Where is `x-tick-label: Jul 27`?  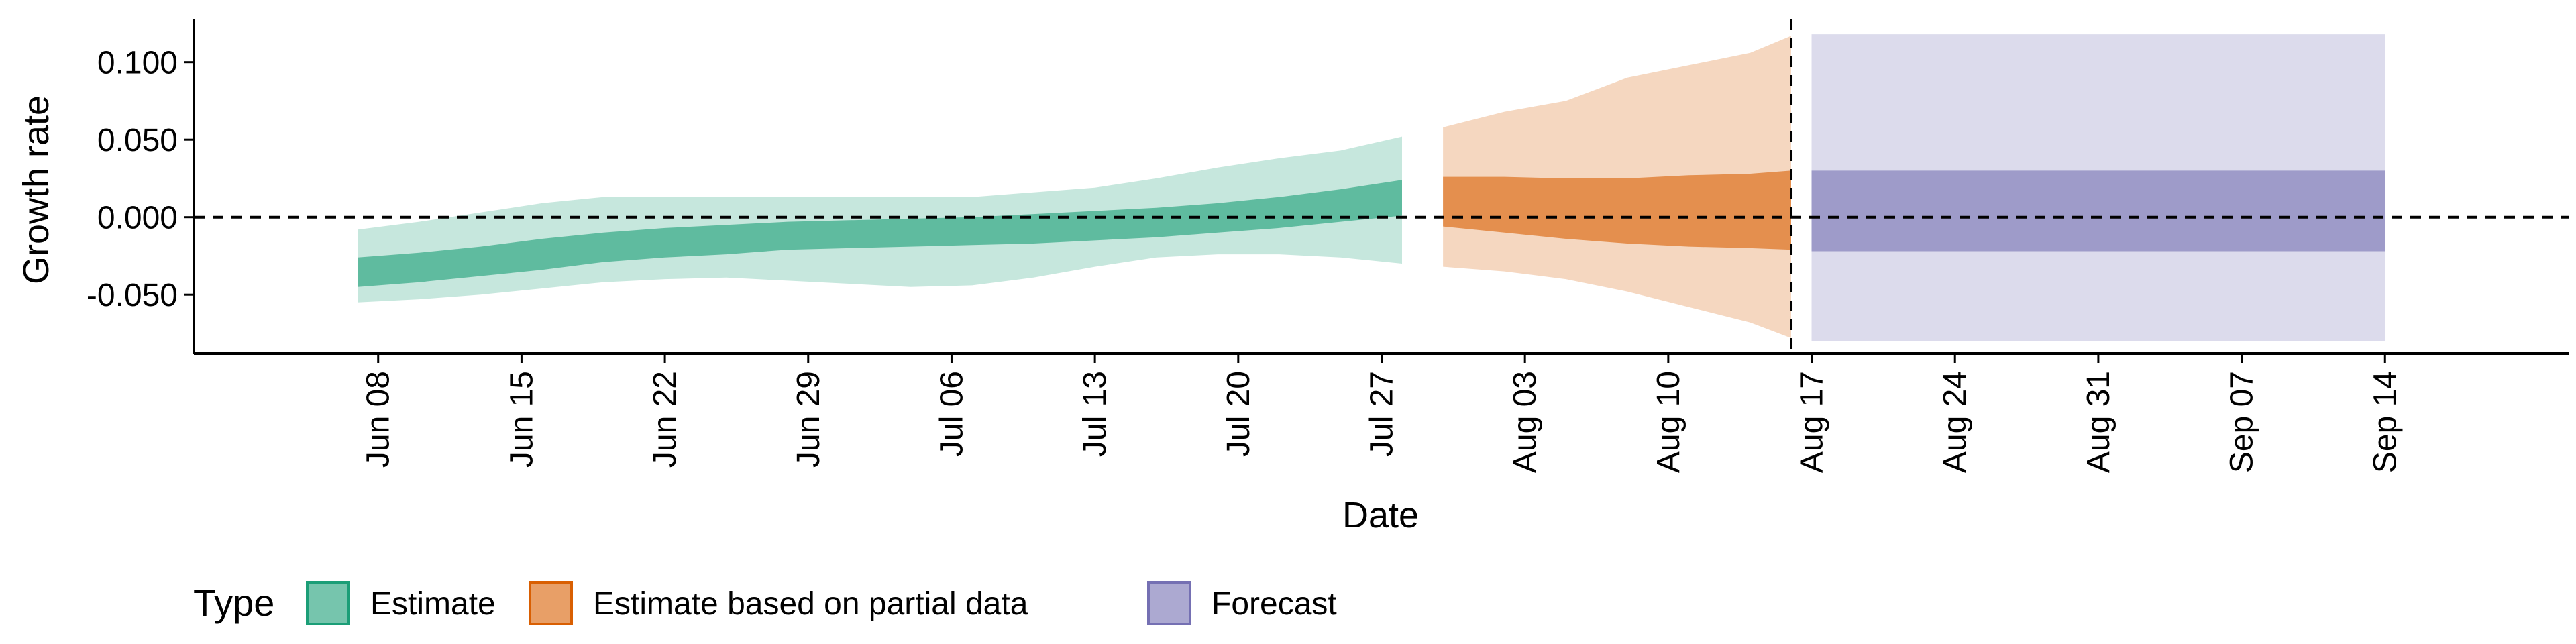 x-tick-label: Jul 27 is located at coordinates (1382, 414).